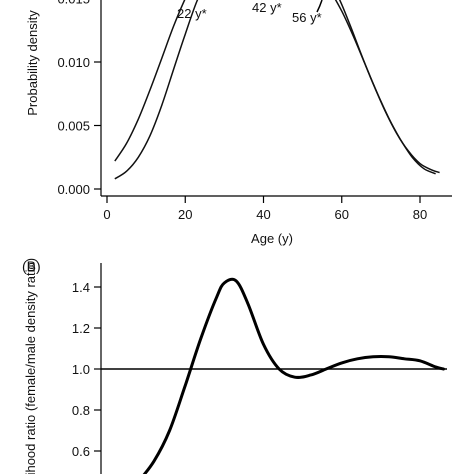 The height and width of the screenshot is (474, 474). I want to click on panel-a-y-tick-label: 0.015, so click(73, 3).